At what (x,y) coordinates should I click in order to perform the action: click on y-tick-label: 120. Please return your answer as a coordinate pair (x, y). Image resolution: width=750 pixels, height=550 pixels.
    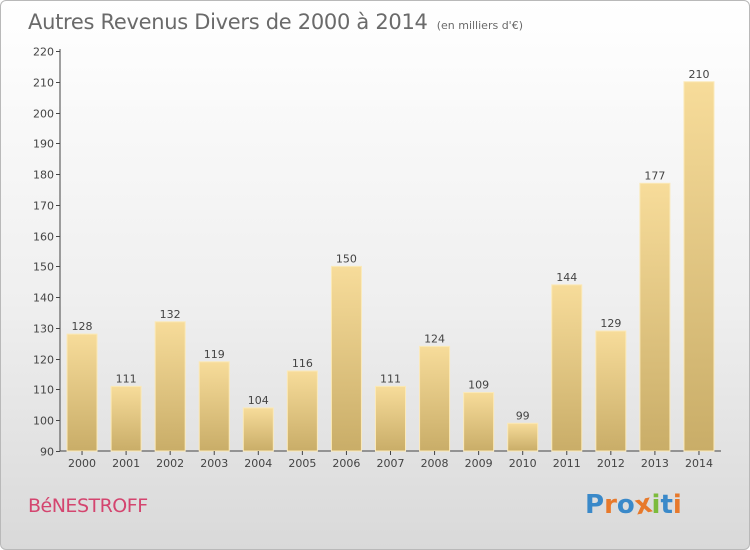
    Looking at the image, I should click on (43, 360).